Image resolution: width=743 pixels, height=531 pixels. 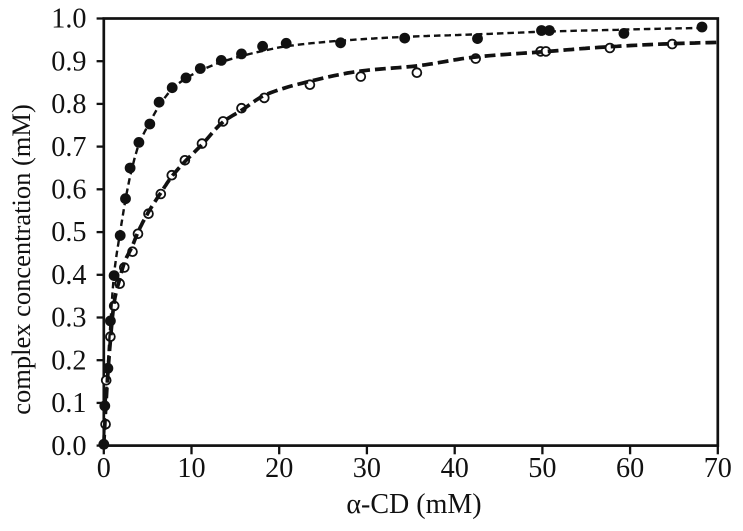 I want to click on svg-text: 0.9, so click(x=68, y=61).